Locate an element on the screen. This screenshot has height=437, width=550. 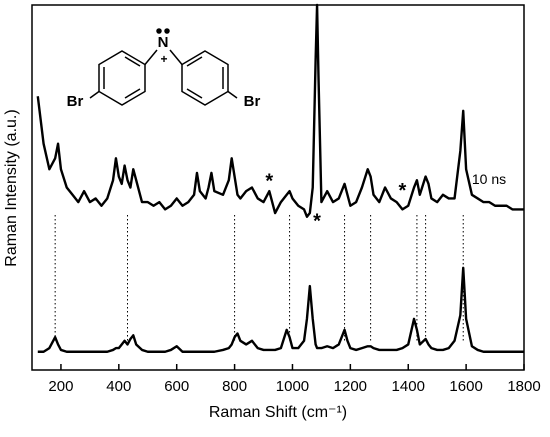
x-tick-label: 800 is located at coordinates (234, 386).